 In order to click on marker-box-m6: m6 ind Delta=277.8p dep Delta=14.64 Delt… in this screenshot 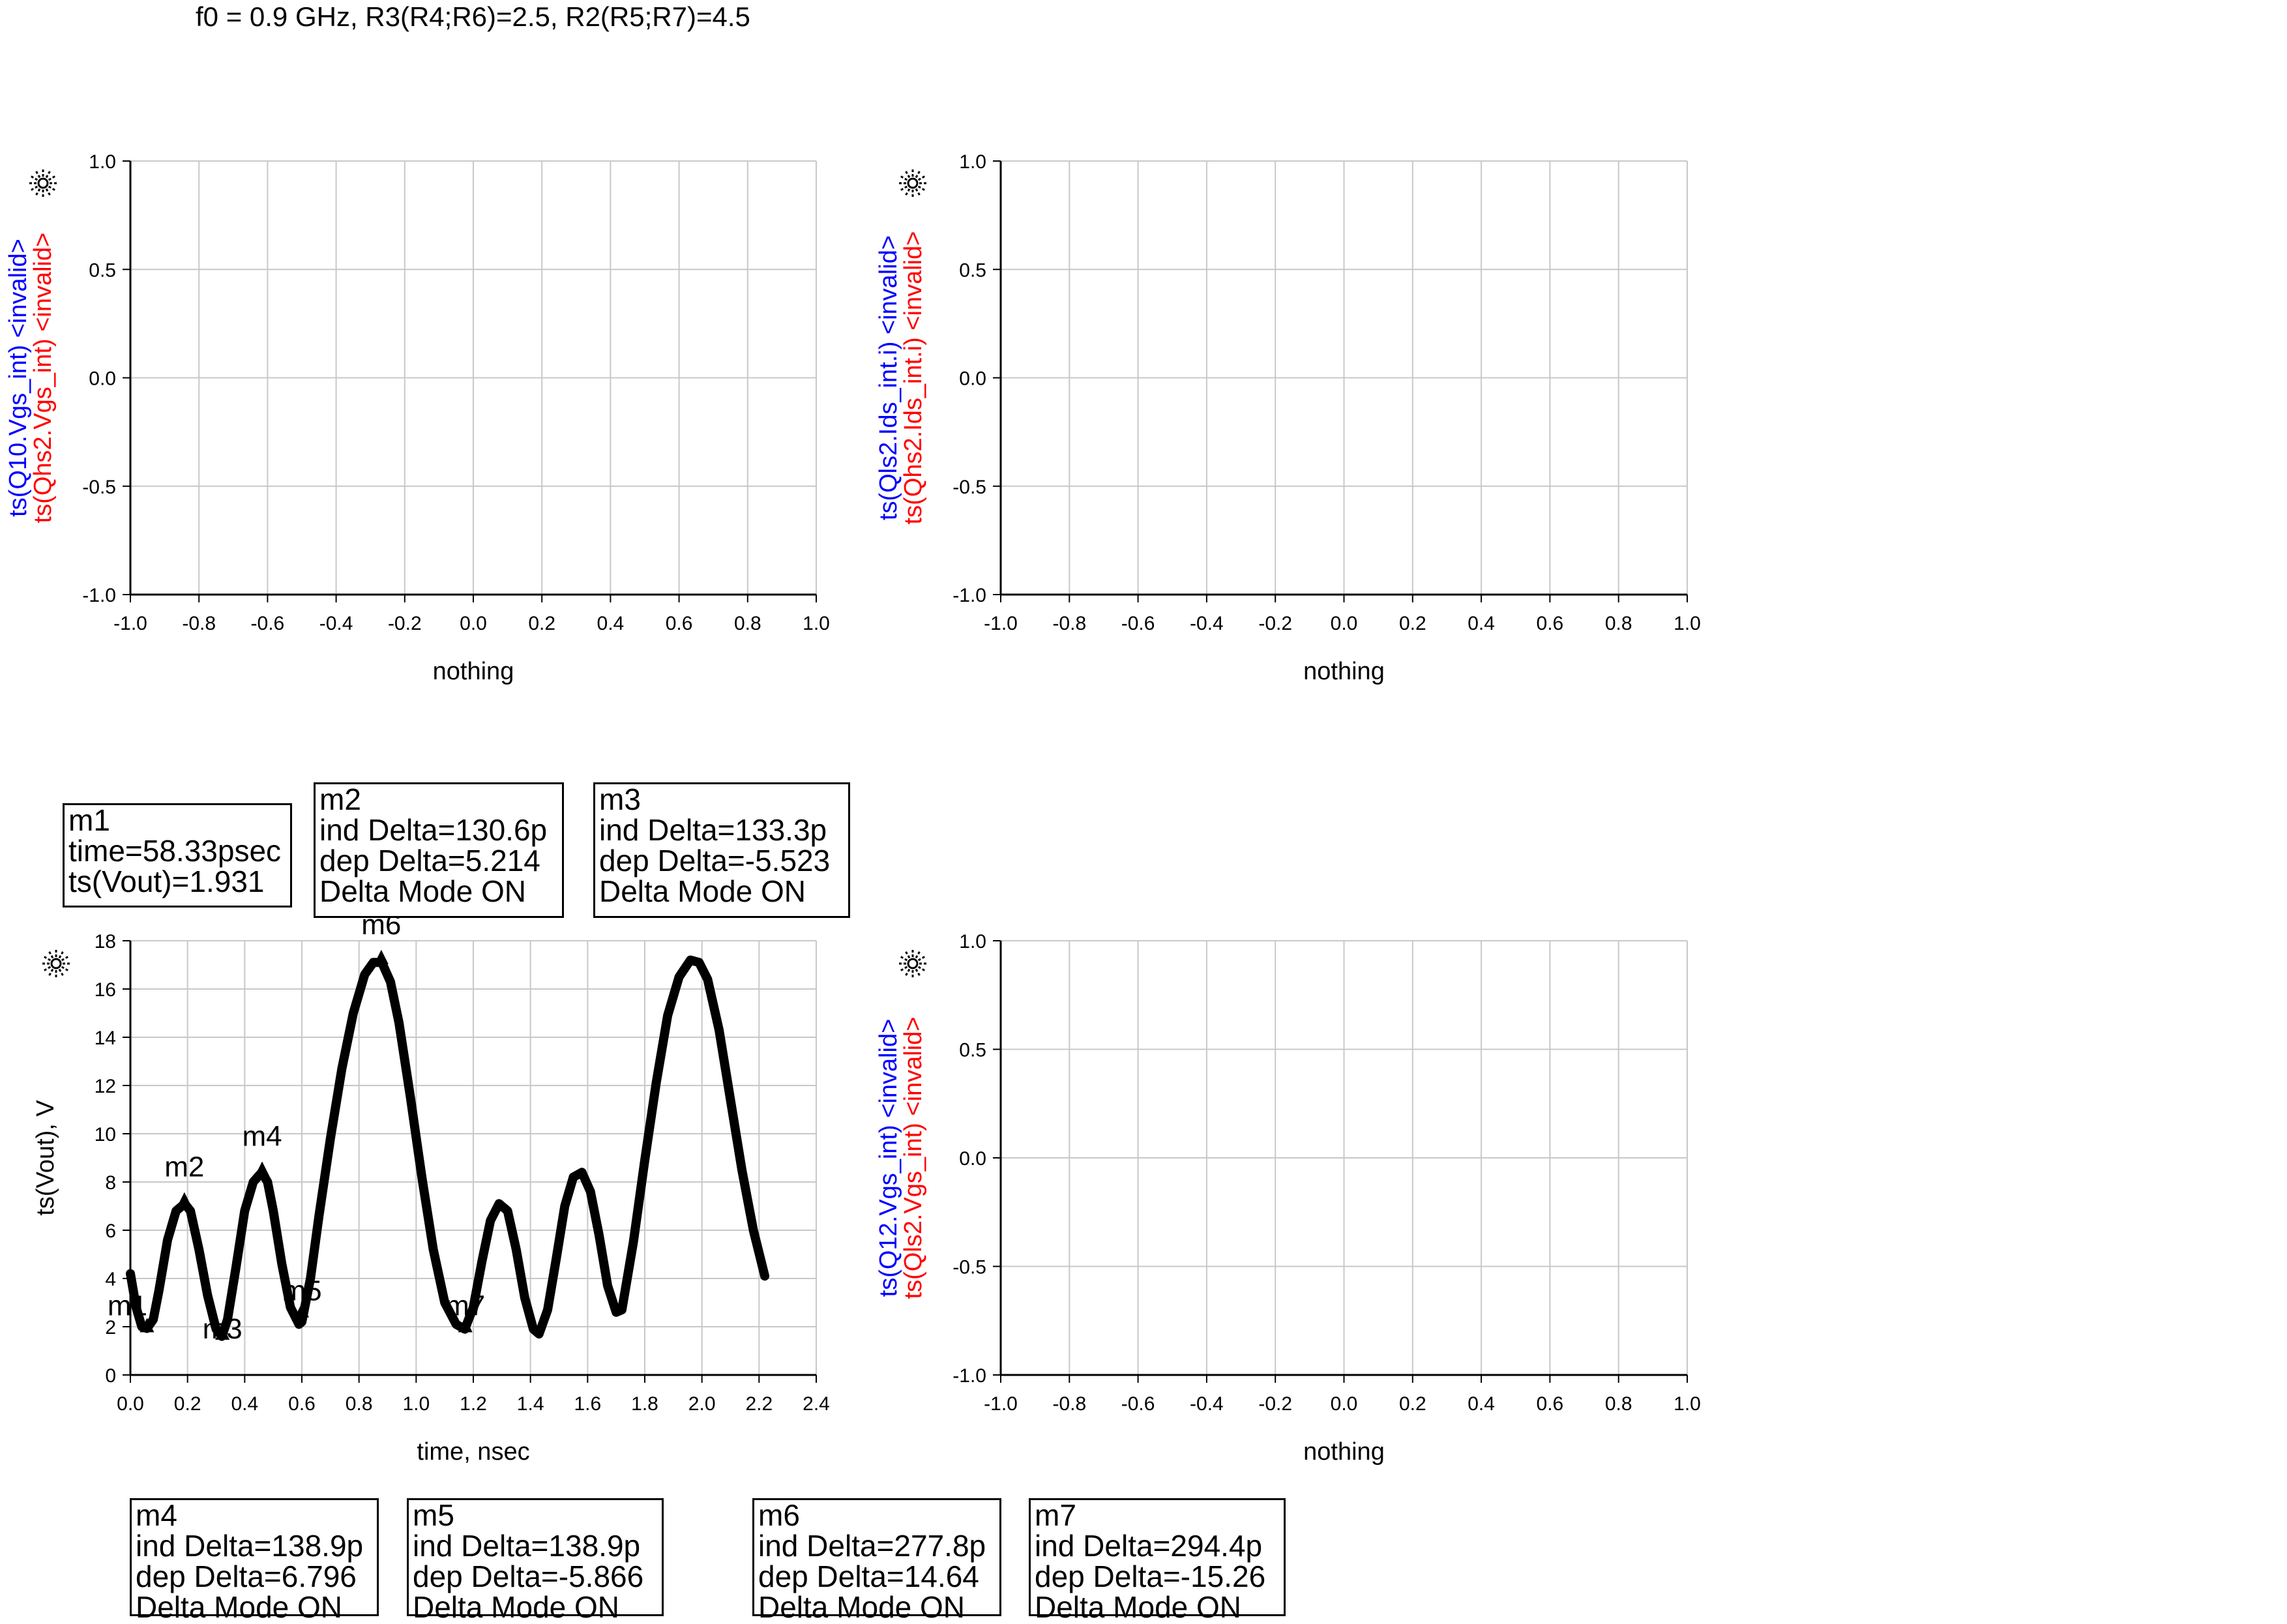, I will do `click(876, 1560)`.